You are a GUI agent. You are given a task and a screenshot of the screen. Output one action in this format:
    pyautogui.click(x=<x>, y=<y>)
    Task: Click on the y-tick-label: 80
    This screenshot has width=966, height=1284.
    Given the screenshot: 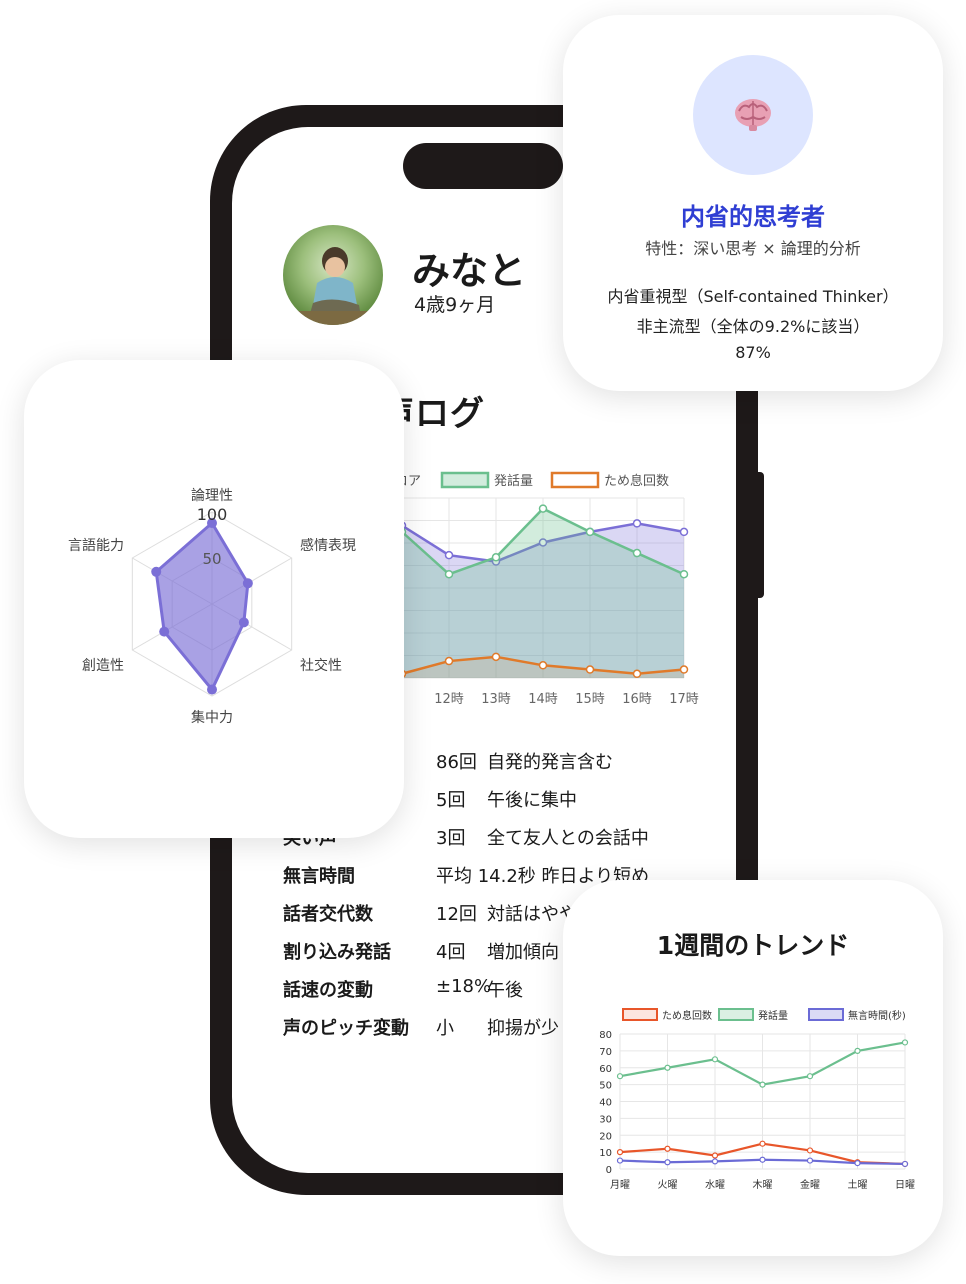 What is the action you would take?
    pyautogui.click(x=605, y=1035)
    